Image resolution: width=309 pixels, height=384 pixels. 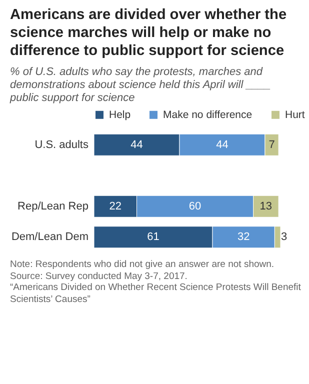 What do you see at coordinates (115, 206) in the screenshot?
I see `data-label: 22` at bounding box center [115, 206].